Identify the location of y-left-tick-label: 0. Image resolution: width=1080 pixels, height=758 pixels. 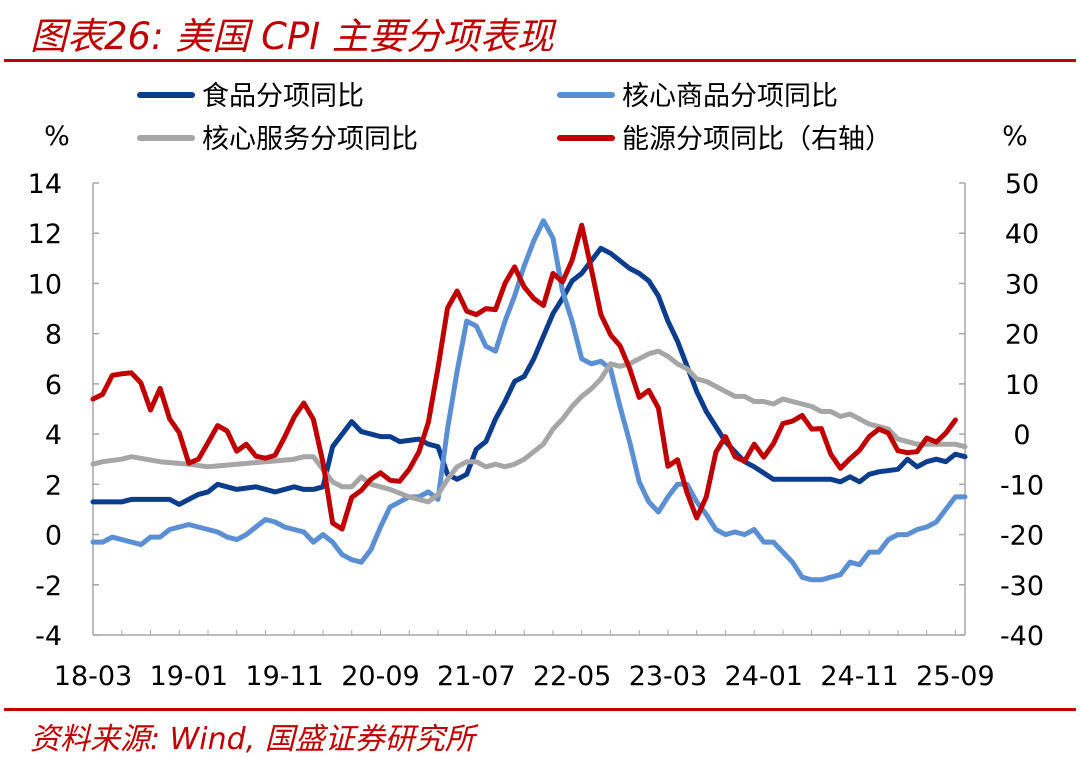
(53, 536).